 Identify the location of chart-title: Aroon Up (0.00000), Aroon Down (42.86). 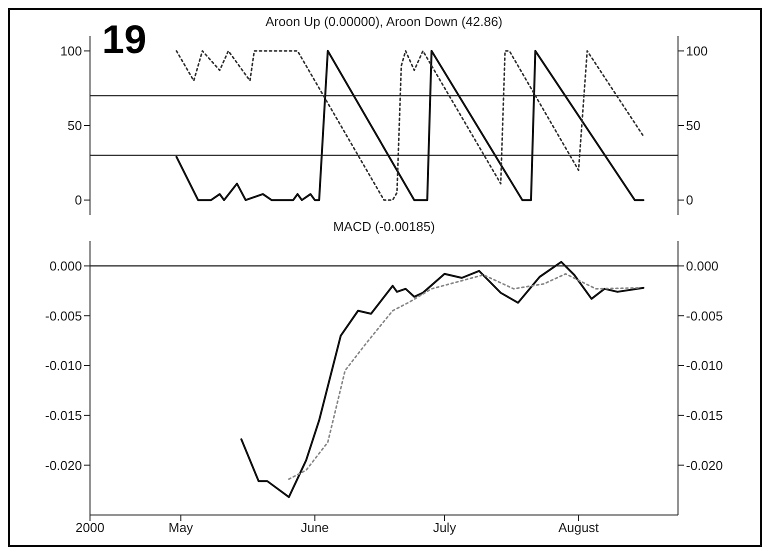
(384, 21).